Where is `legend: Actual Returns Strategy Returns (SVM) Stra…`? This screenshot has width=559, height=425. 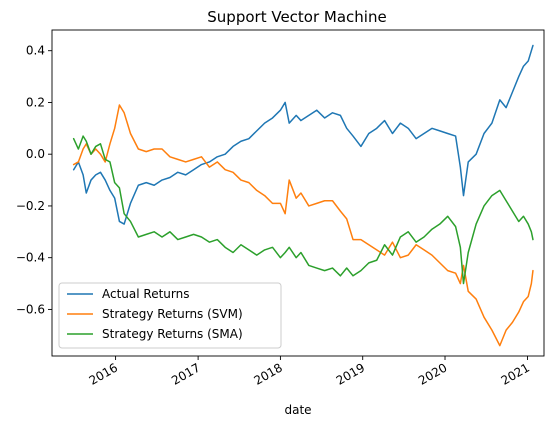
legend: Actual Returns Strategy Returns (SVM) Stra… is located at coordinates (170, 315).